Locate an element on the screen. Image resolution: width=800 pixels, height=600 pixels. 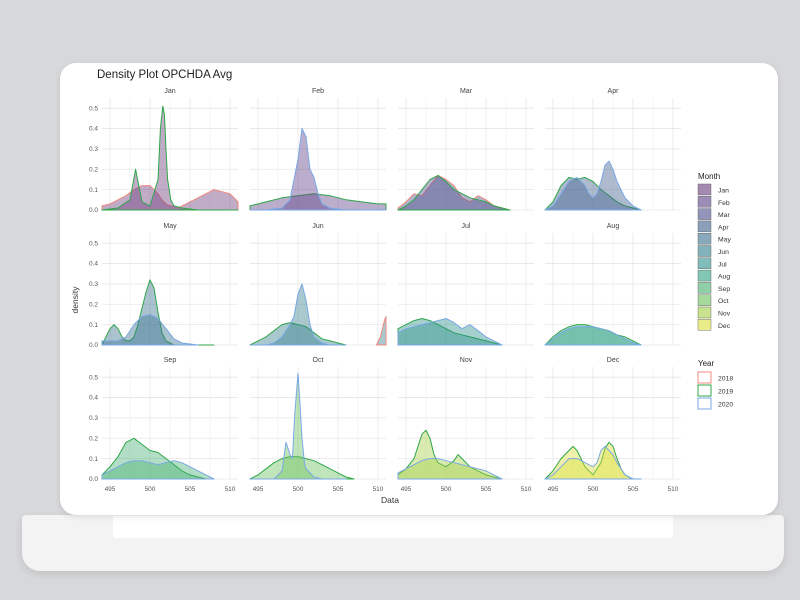
legend-label-oct: Oct is located at coordinates (723, 301).